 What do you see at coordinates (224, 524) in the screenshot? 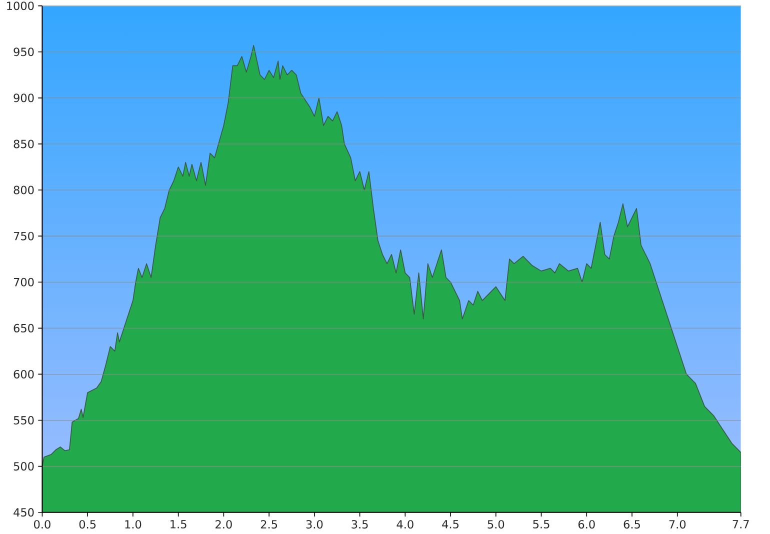
I see `x-tick-label: 2.0` at bounding box center [224, 524].